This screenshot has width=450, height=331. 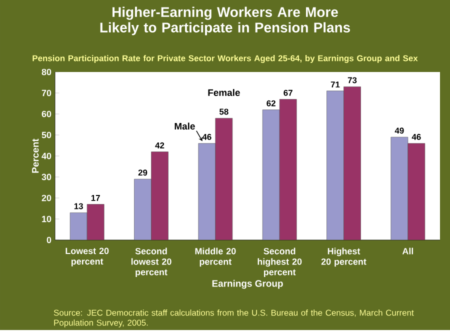 What do you see at coordinates (47, 135) in the screenshot?
I see `y-tick-label: 50` at bounding box center [47, 135].